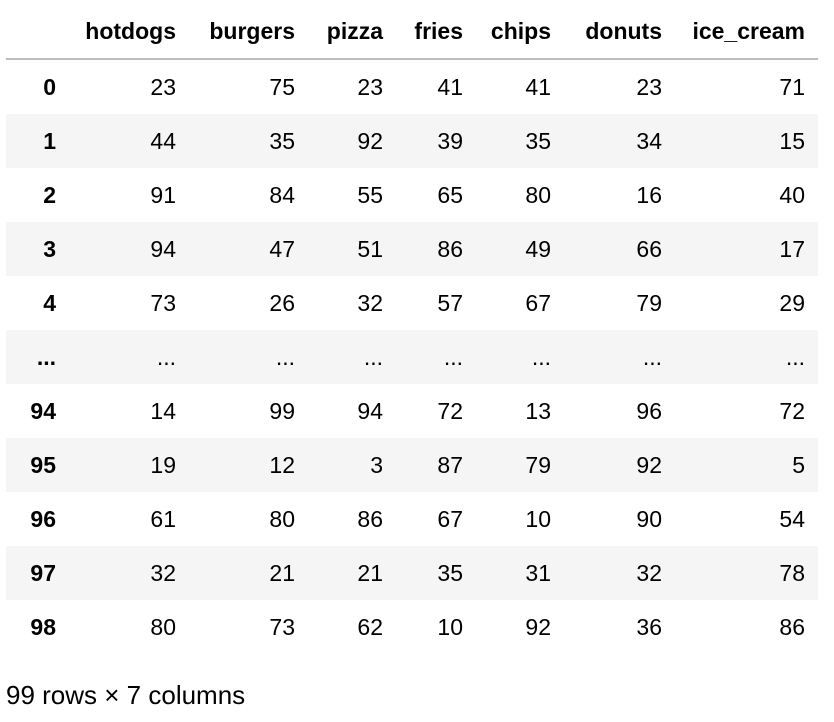  Describe the element at coordinates (163, 140) in the screenshot. I see `cell-hotdogs: 44` at that location.